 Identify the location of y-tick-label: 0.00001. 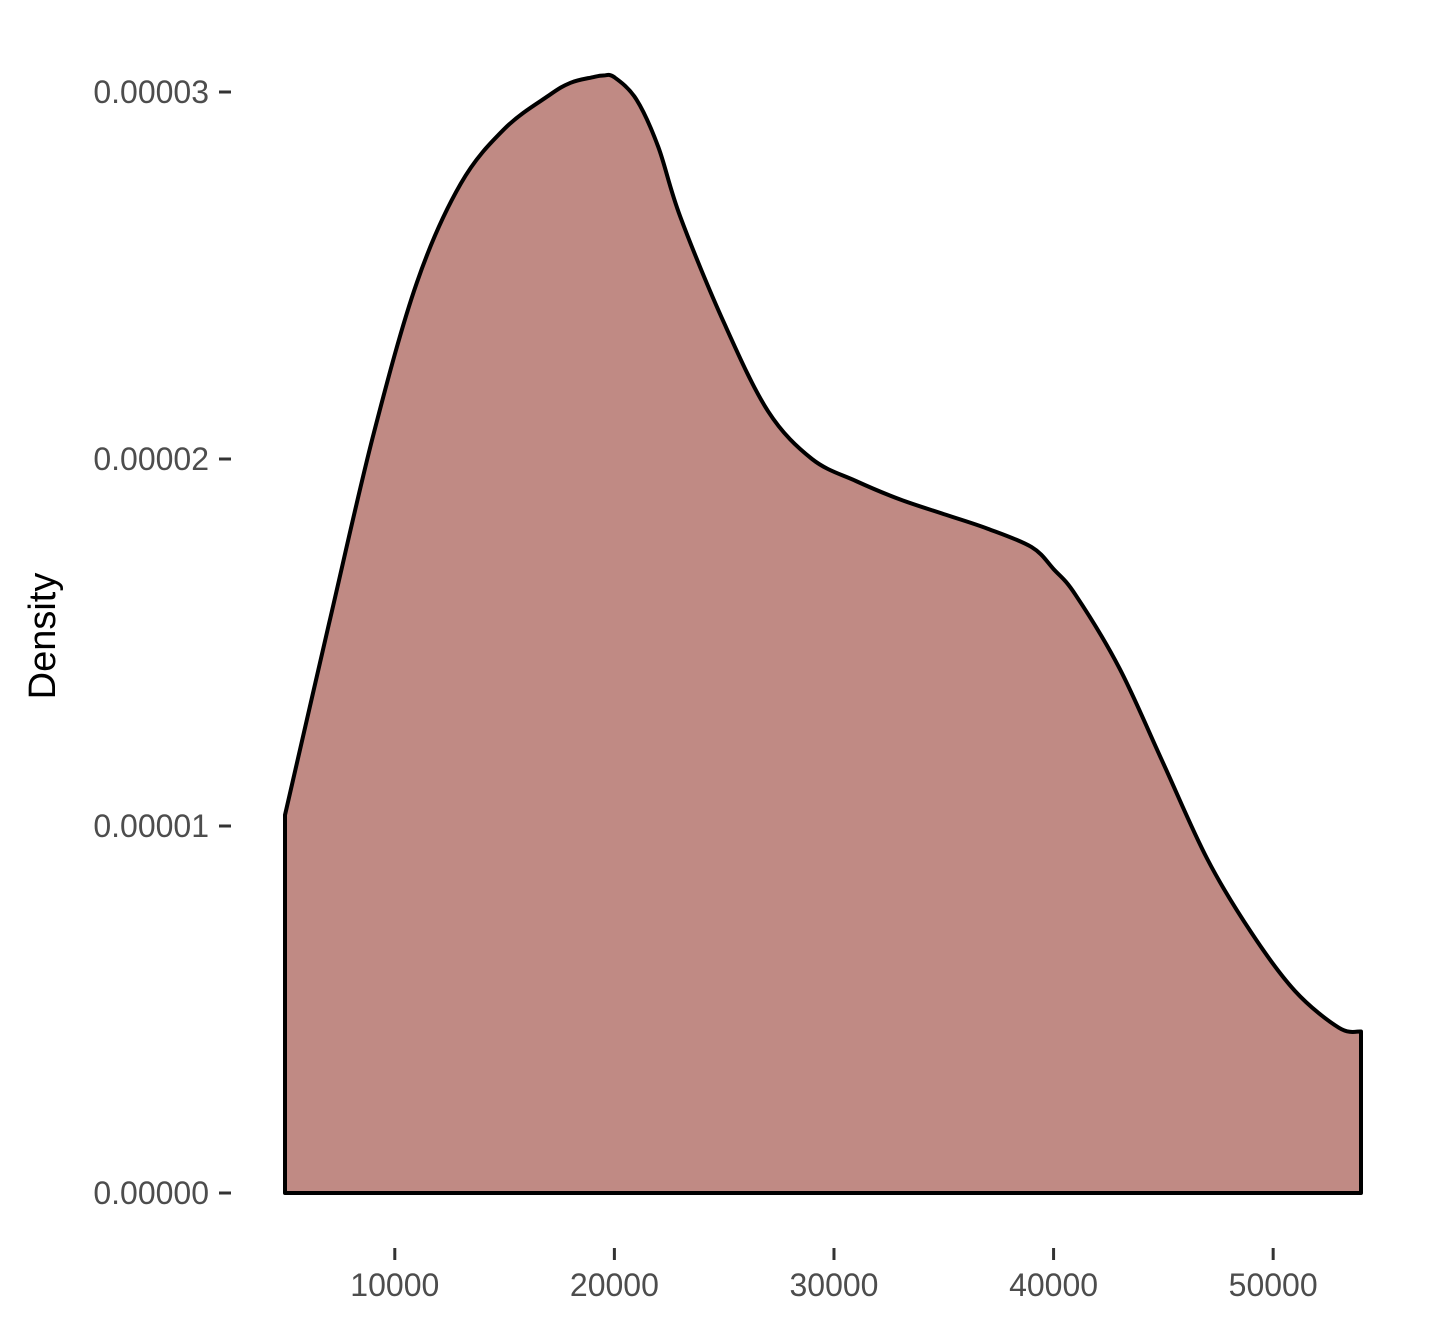
(151, 826).